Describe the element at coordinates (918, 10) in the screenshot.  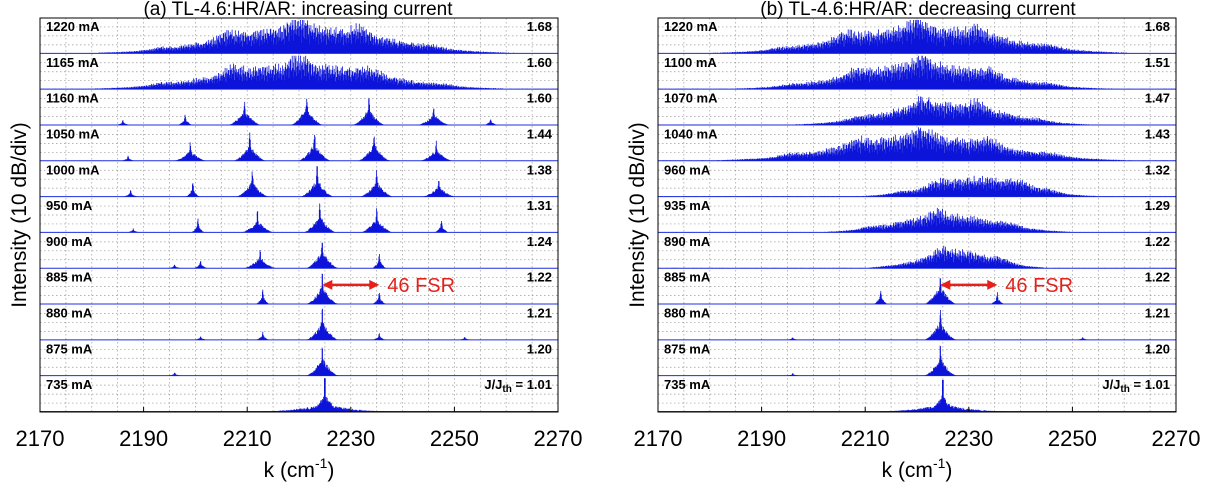
I see `chart-title: (b) TL-4.6:HR/AR: decreasing current` at that location.